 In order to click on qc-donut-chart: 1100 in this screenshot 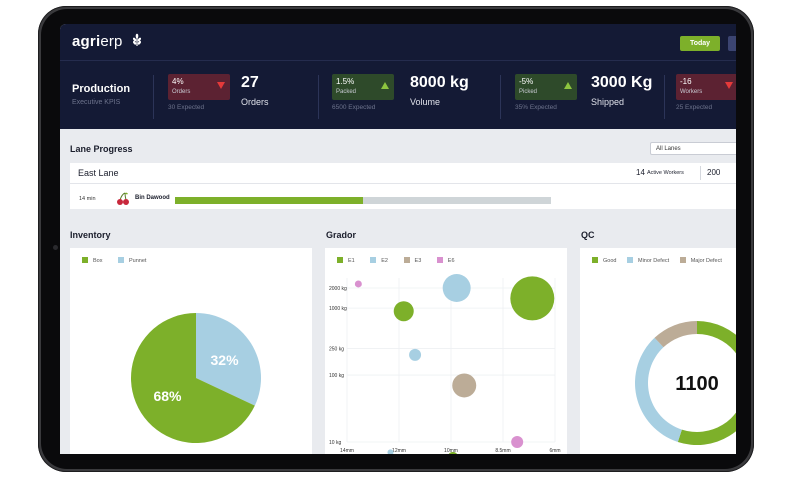, I will do `click(685, 383)`.